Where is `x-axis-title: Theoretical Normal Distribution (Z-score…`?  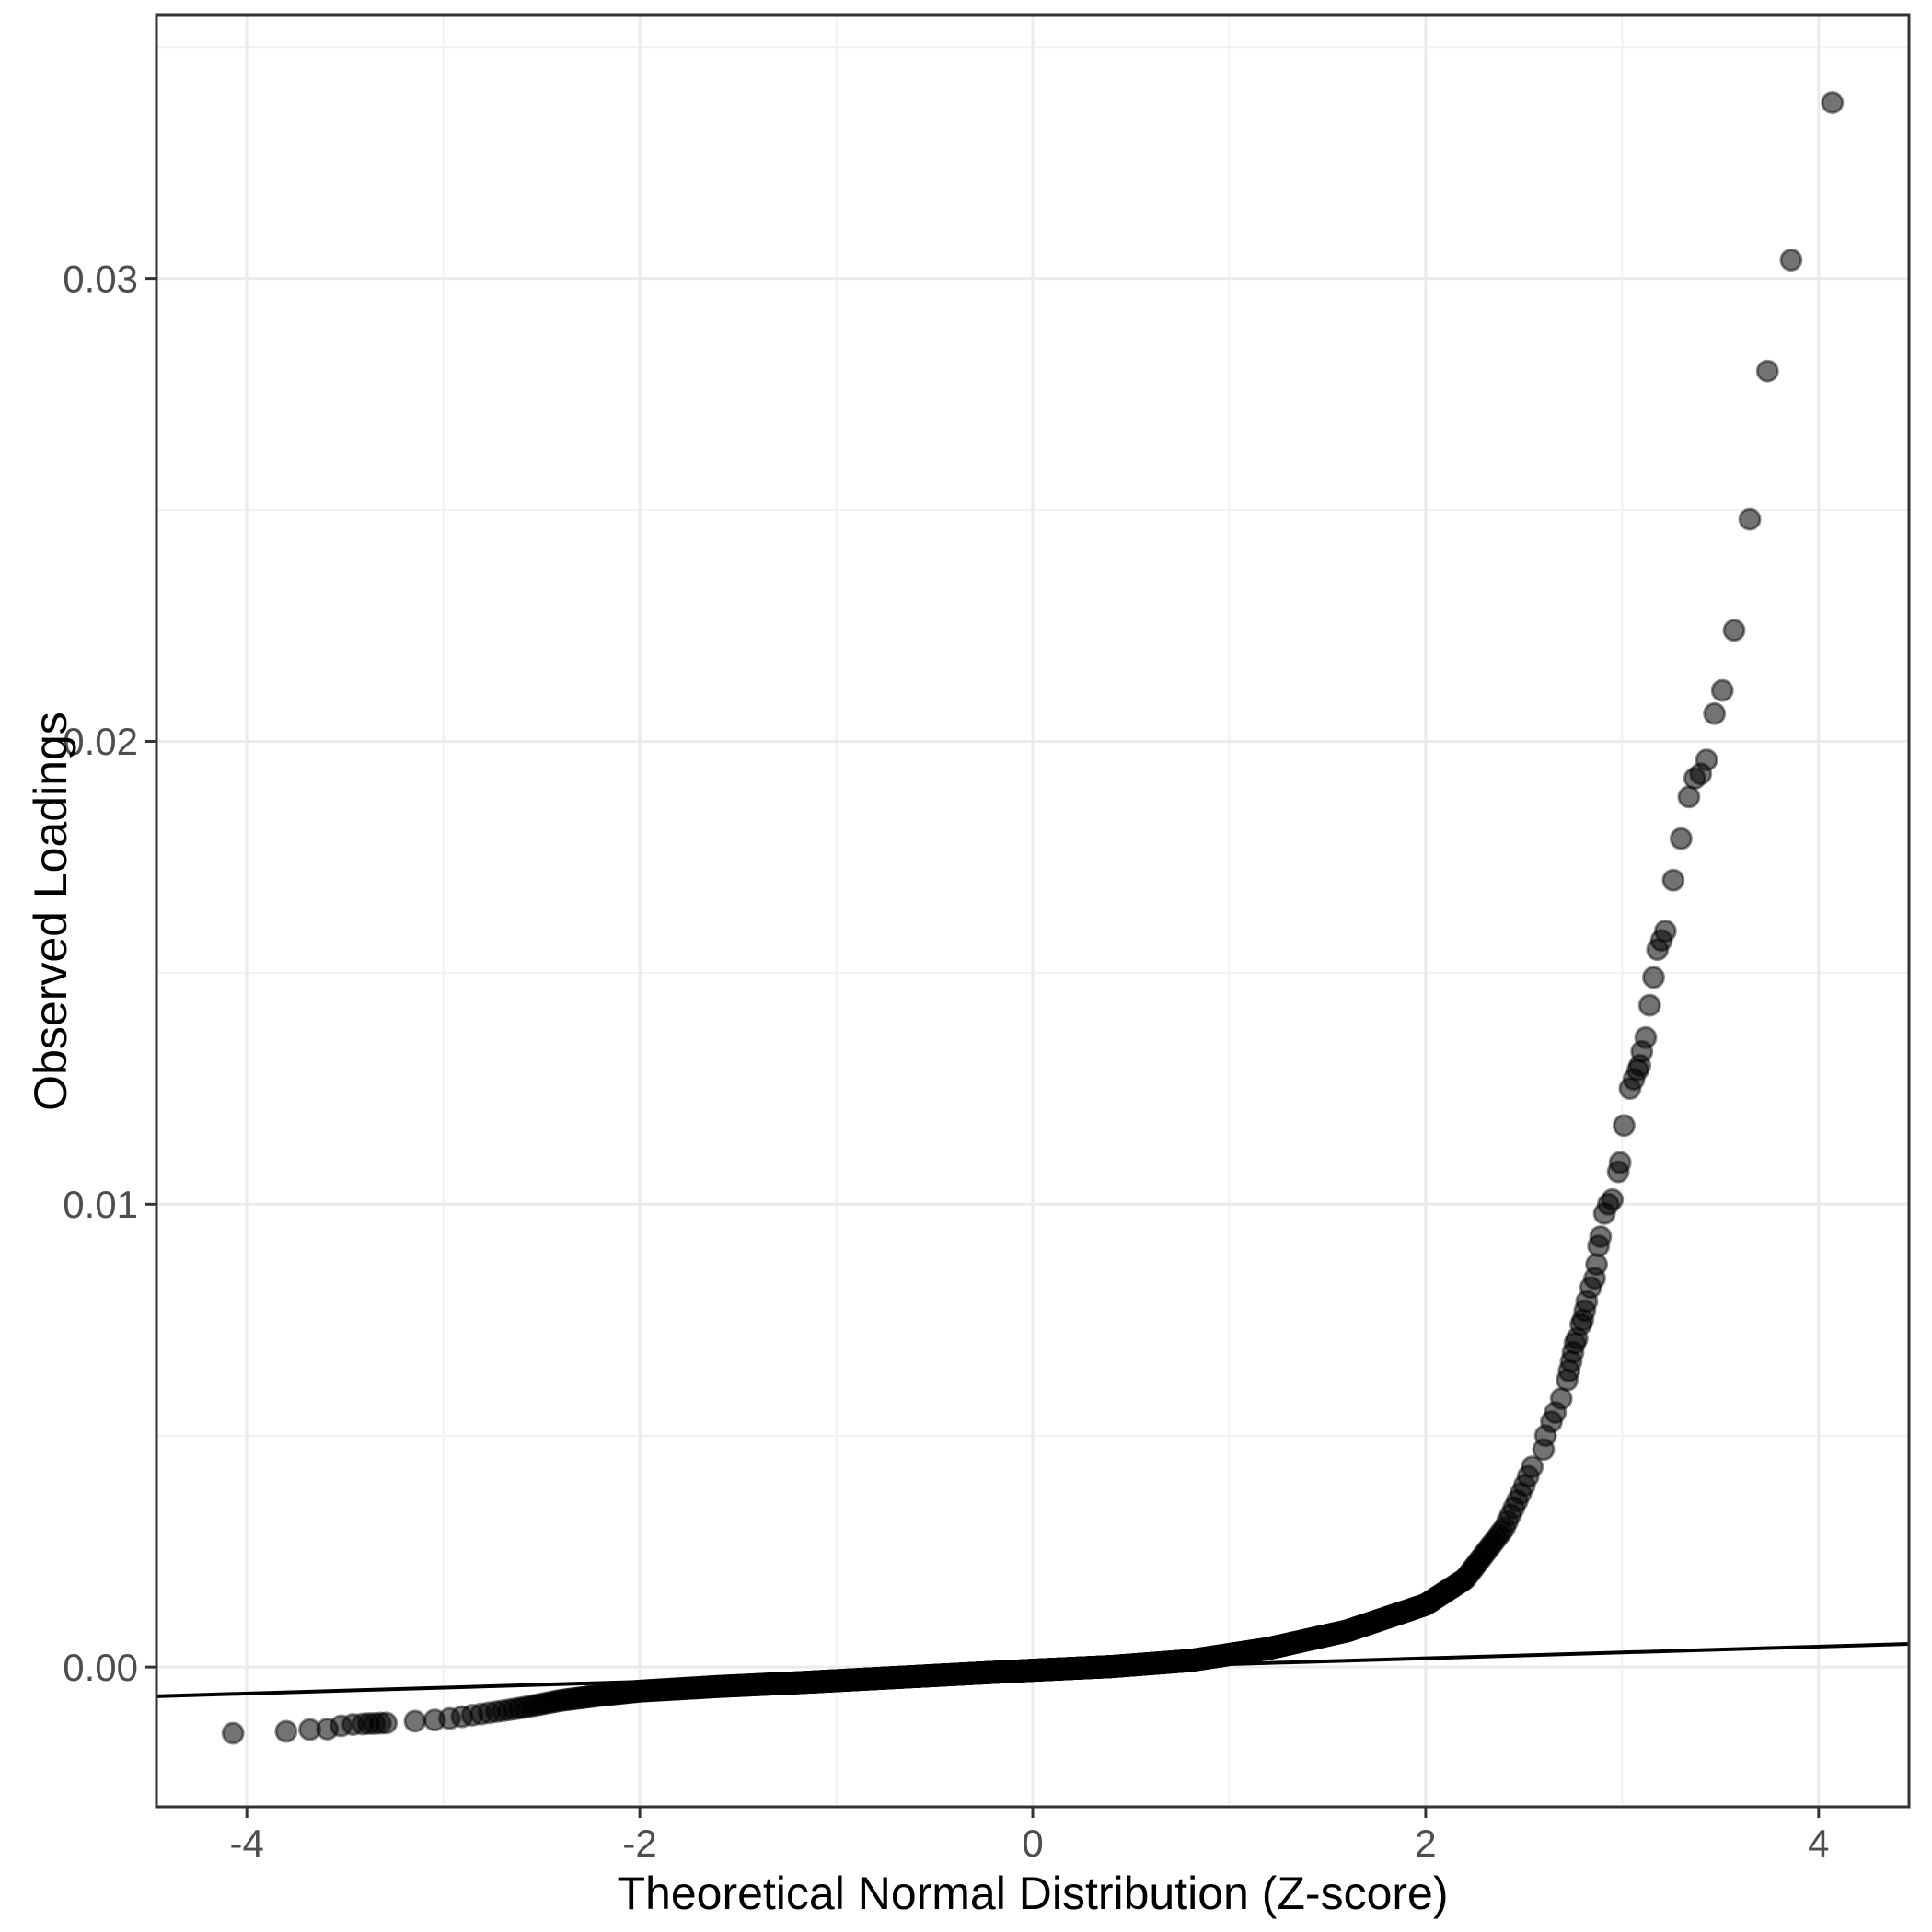 x-axis-title: Theoretical Normal Distribution (Z-score… is located at coordinates (1033, 1894).